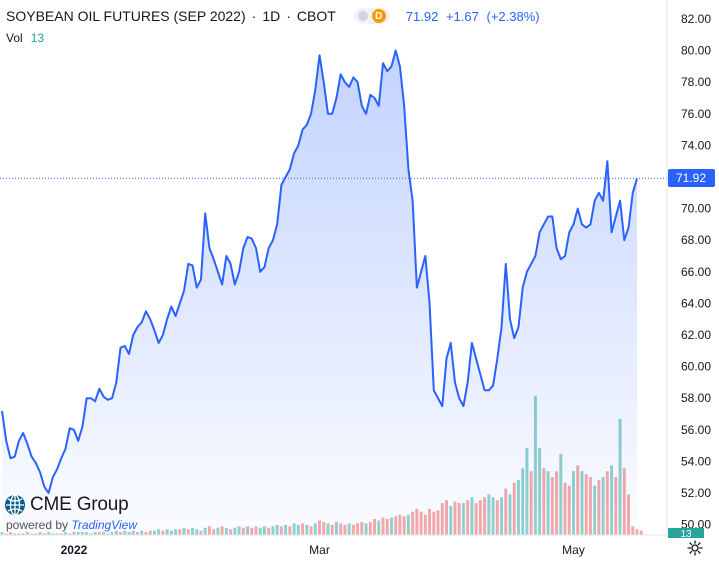  What do you see at coordinates (696, 303) in the screenshot?
I see `price-tick-label: 64.00` at bounding box center [696, 303].